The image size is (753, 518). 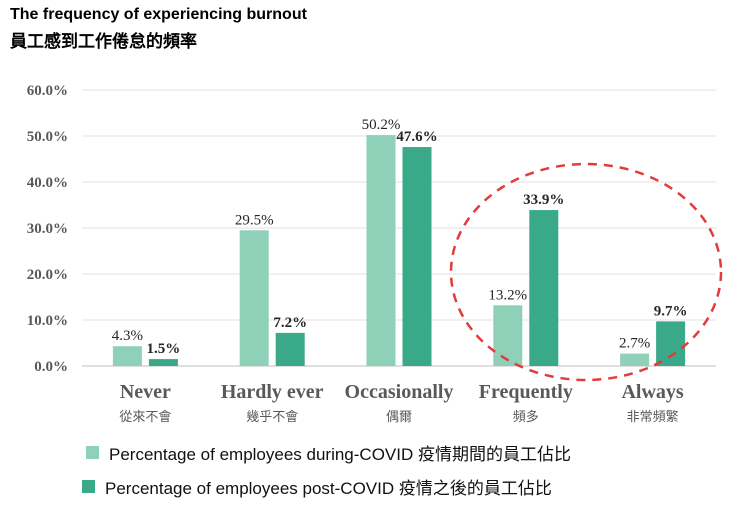 I want to click on chart-title-english: The frequency of experiencing burnout, so click(x=158, y=14).